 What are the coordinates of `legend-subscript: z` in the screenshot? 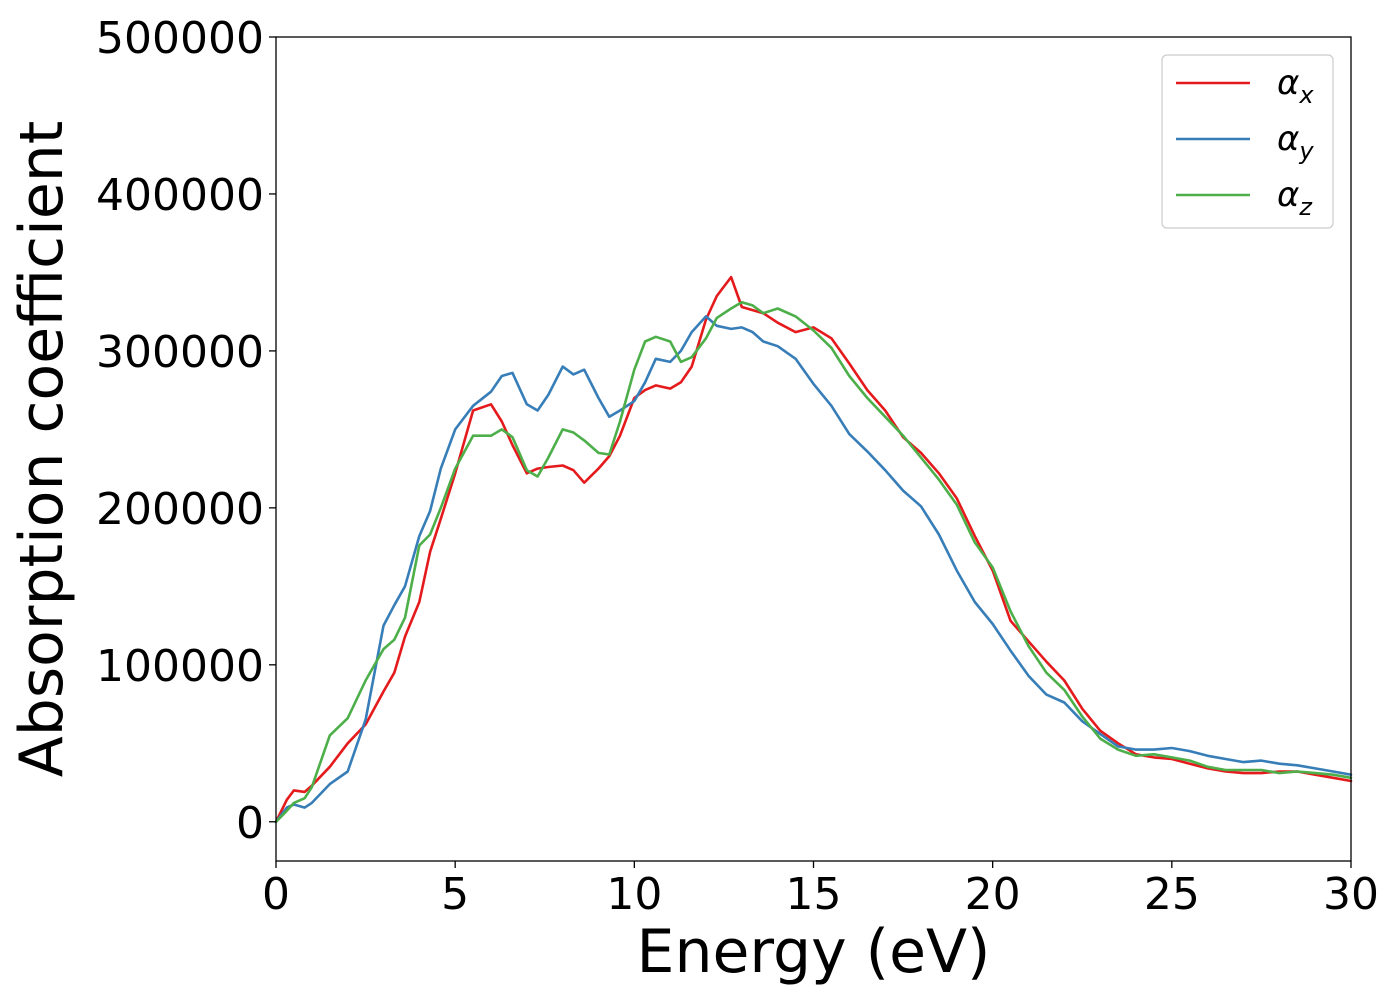 It's located at (1305, 207).